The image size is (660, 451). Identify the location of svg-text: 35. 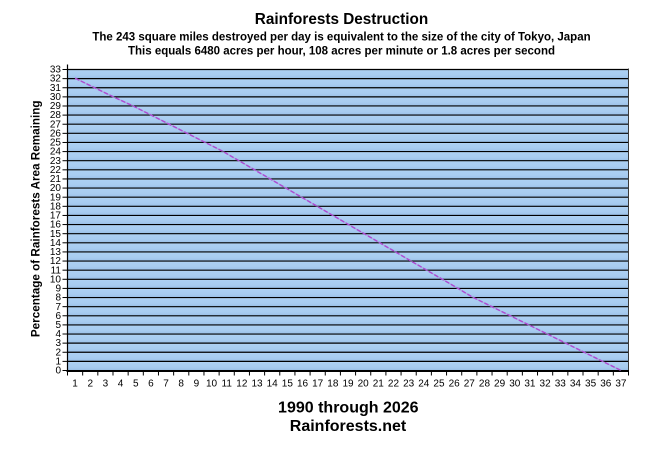
(591, 384).